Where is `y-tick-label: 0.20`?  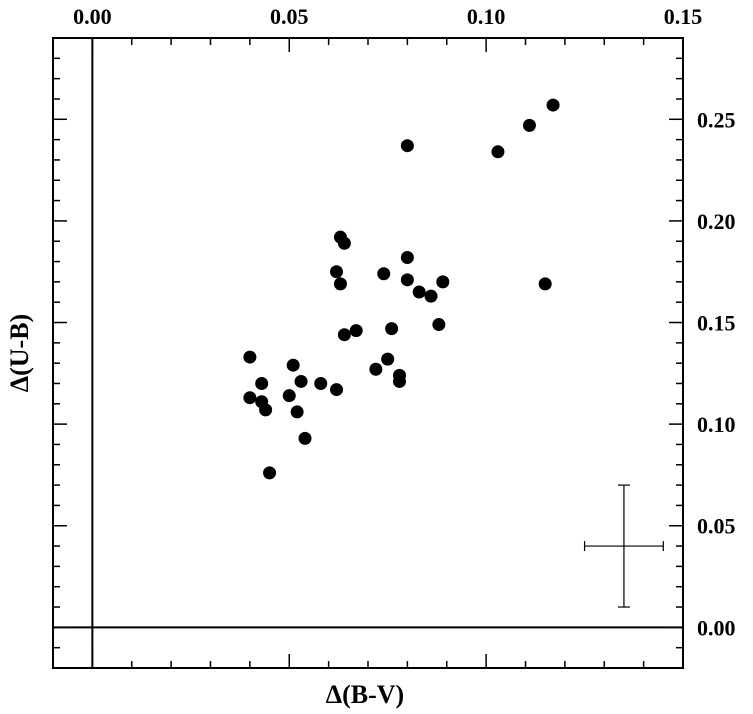
y-tick-label: 0.20 is located at coordinates (716, 221).